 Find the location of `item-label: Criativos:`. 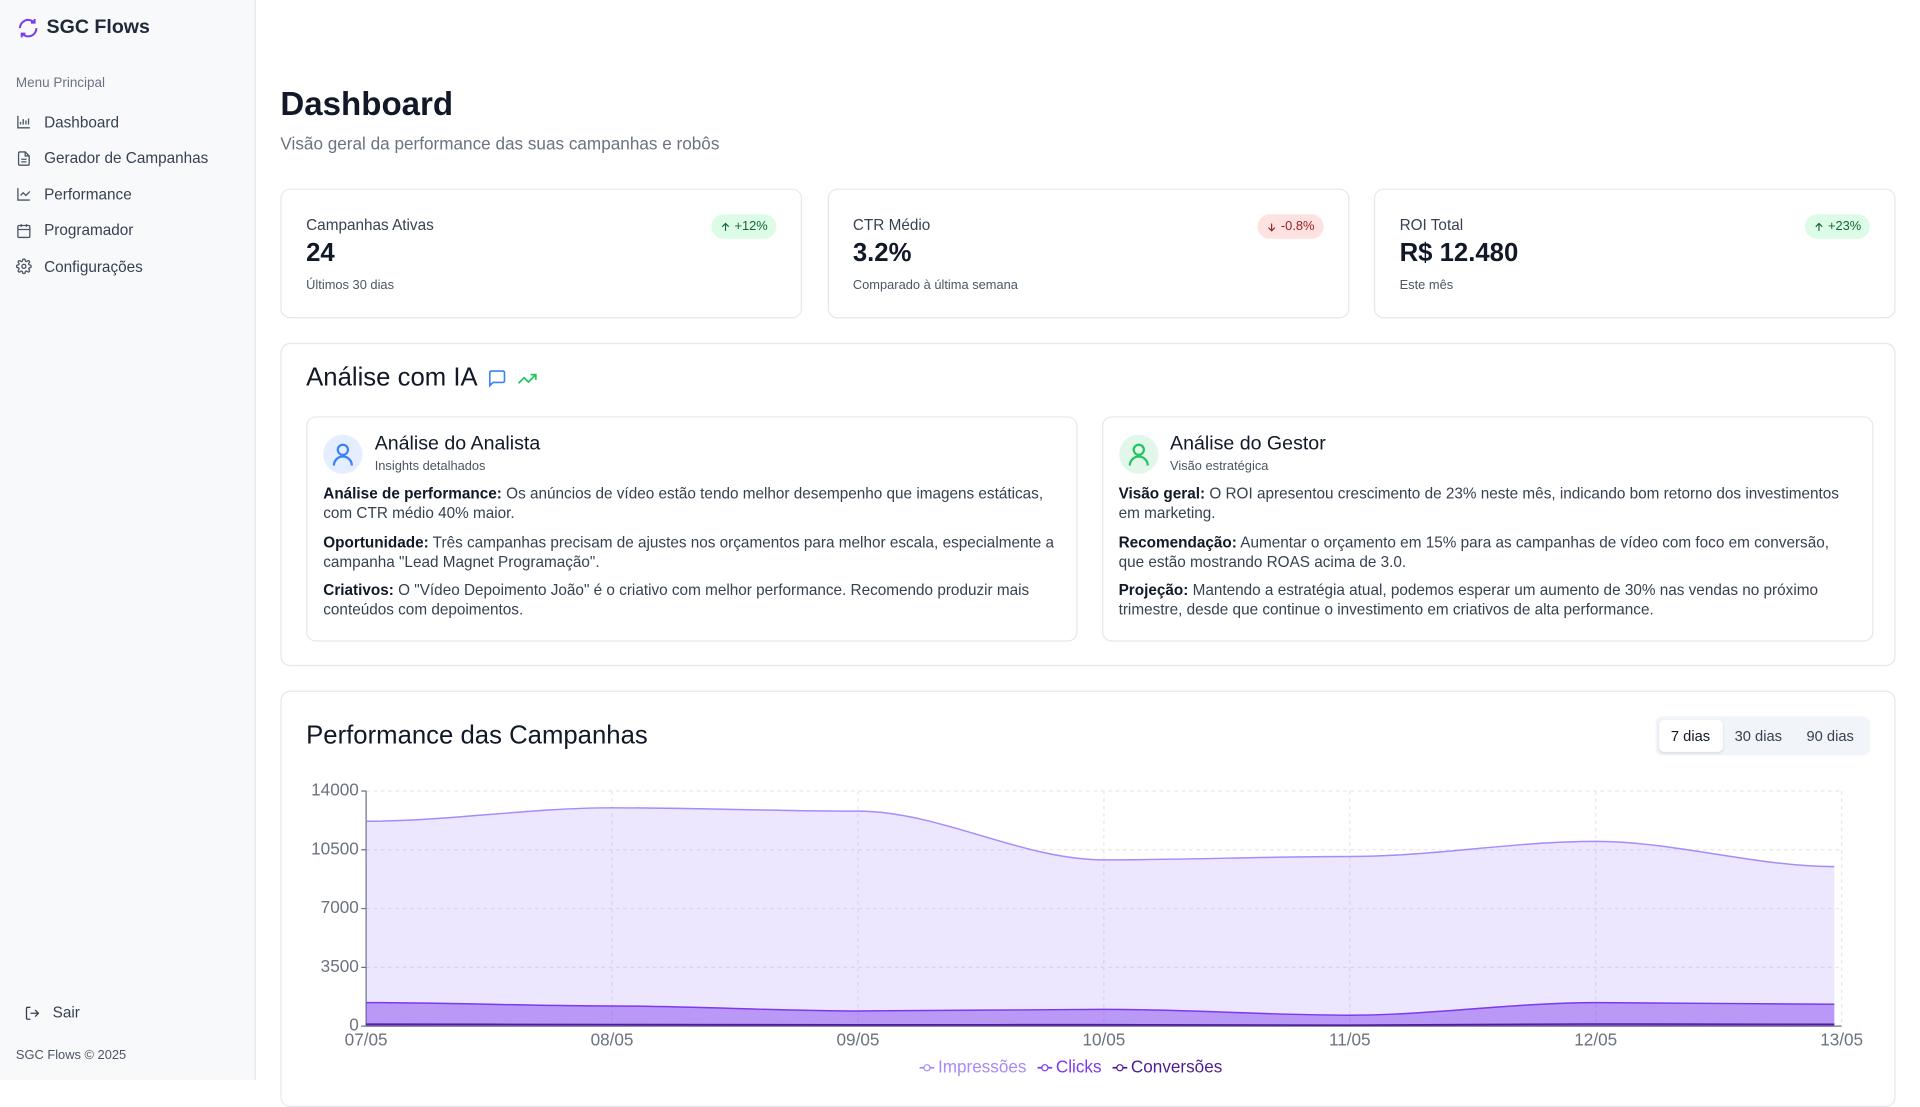

item-label: Criativos: is located at coordinates (358, 590).